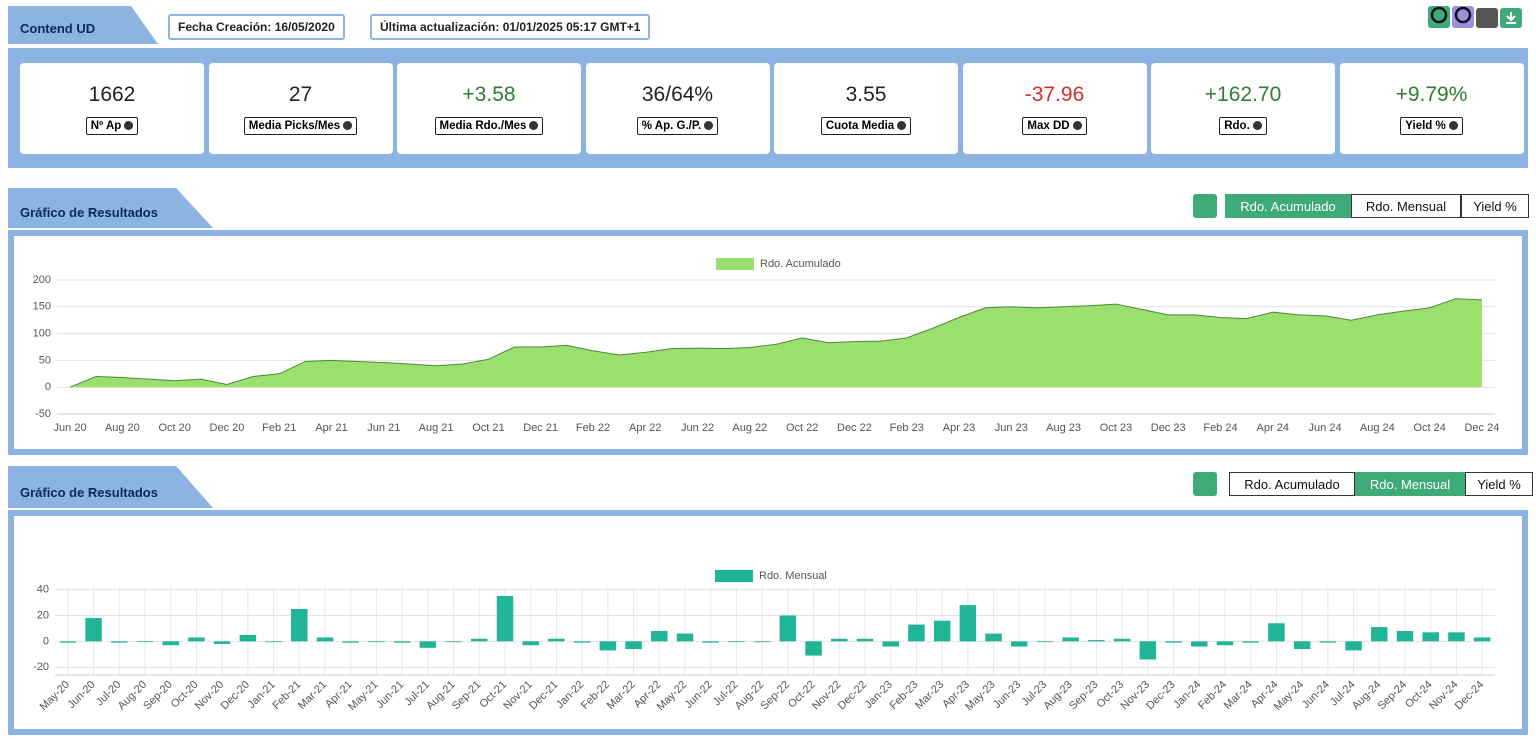 Image resolution: width=1536 pixels, height=750 pixels. I want to click on page-title: Contend UD, so click(58, 28).